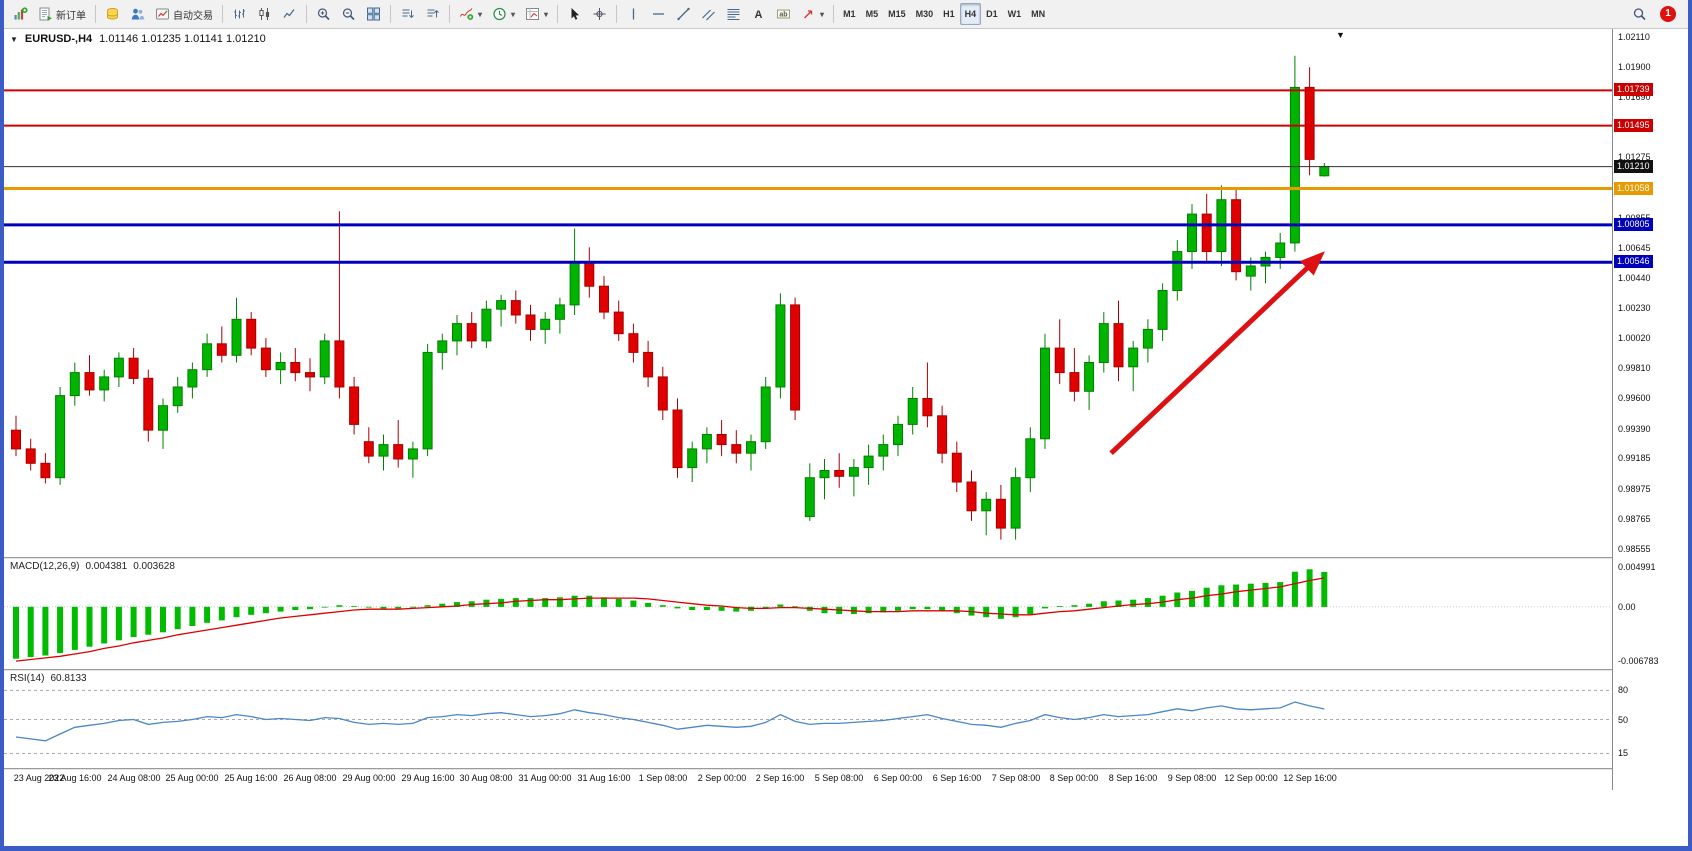 The width and height of the screenshot is (1692, 851). I want to click on arrows-button: ▾, so click(812, 14).